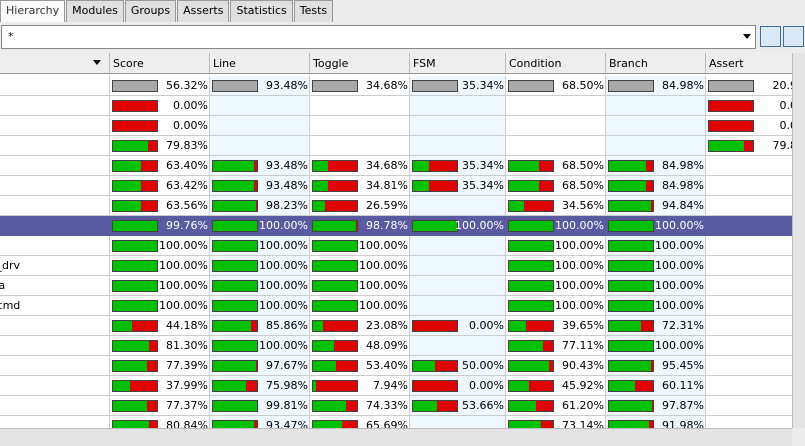 Image resolution: width=805 pixels, height=446 pixels. I want to click on coverage-label: 77.11%, so click(583, 345).